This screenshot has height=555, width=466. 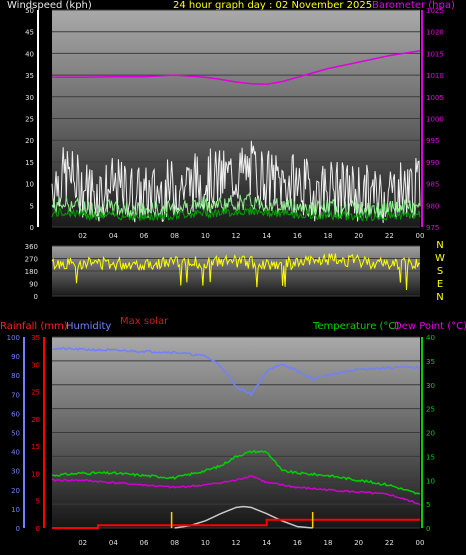 I want to click on bottom-x-tick-label: 04, so click(x=113, y=543).